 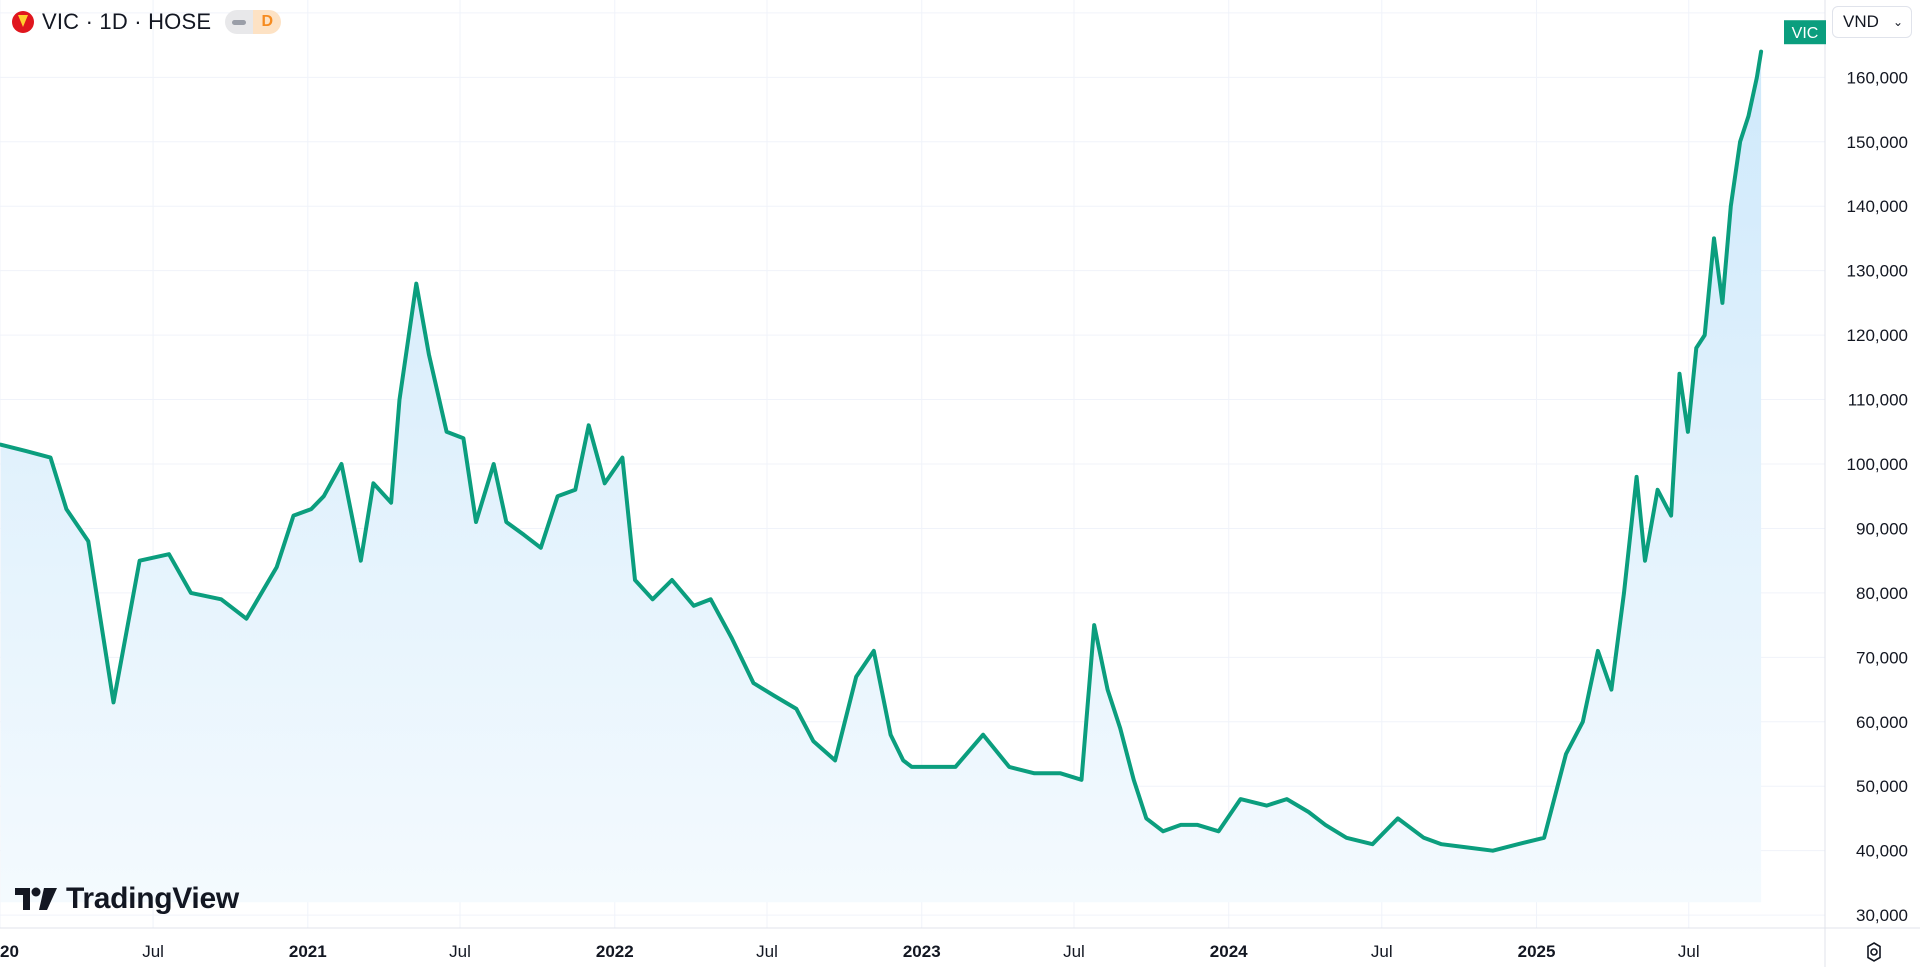 I want to click on market-status-pill: D, so click(x=253, y=22).